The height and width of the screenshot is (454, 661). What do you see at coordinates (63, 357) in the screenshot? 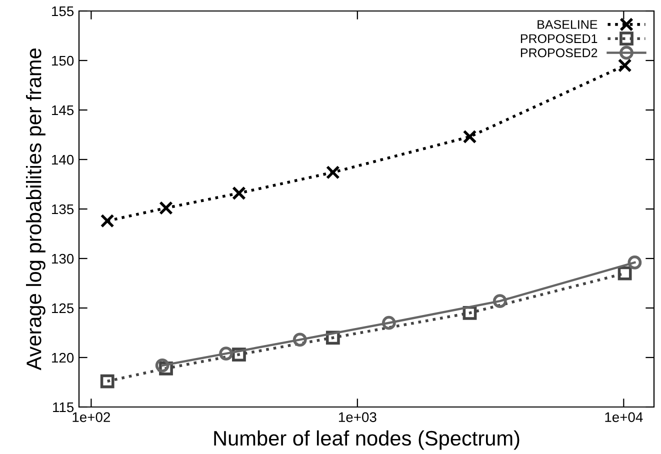
I see `y-tick-label: 120` at bounding box center [63, 357].